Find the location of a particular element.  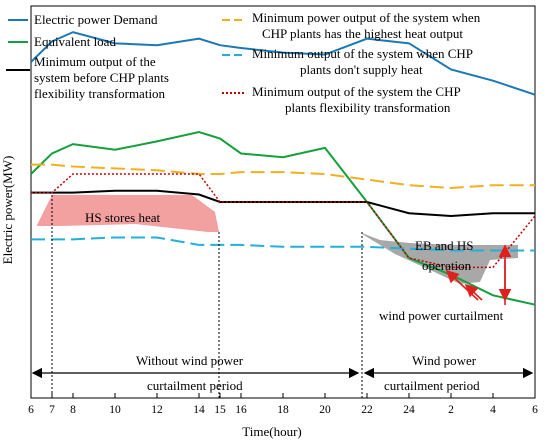

x-axis-ticks: 6 7 8 10 12 14 15 16 18 20 22 24 2 4 6 is located at coordinates (283, 404).